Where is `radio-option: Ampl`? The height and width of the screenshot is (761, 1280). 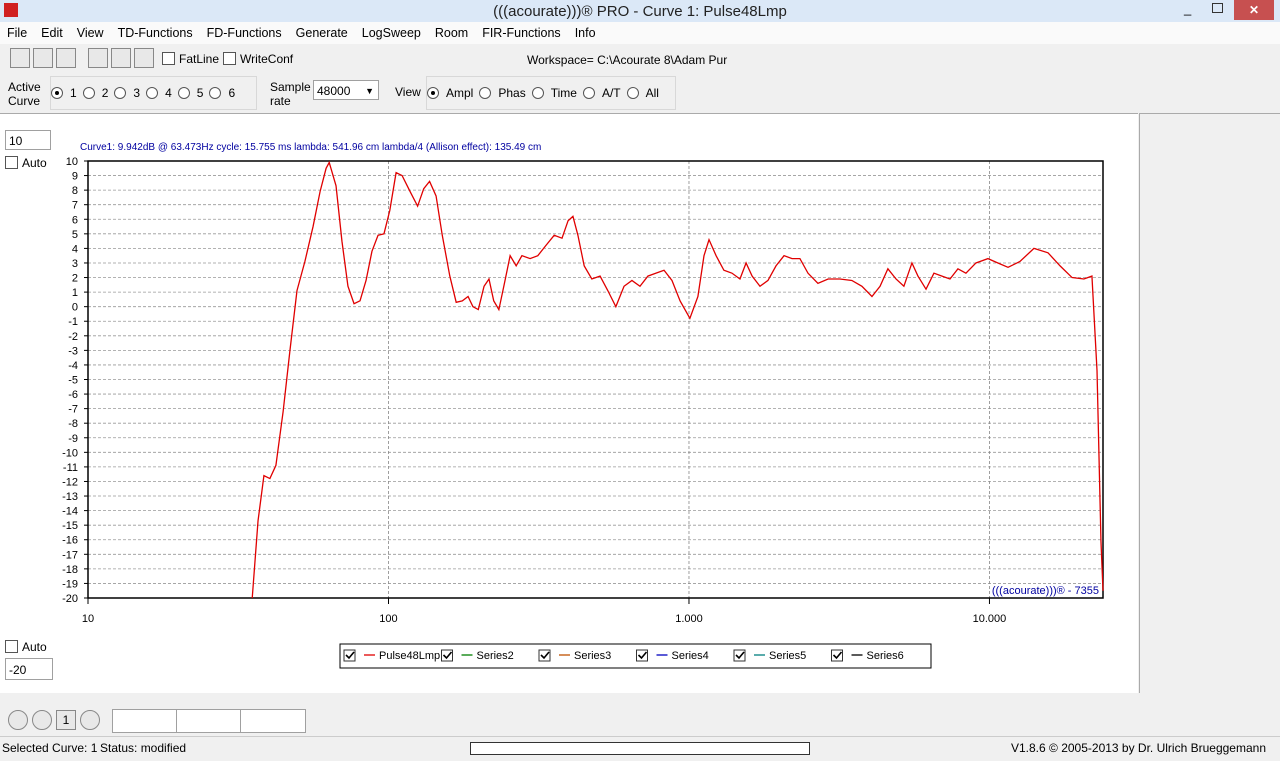
radio-option: Ampl is located at coordinates (453, 93).